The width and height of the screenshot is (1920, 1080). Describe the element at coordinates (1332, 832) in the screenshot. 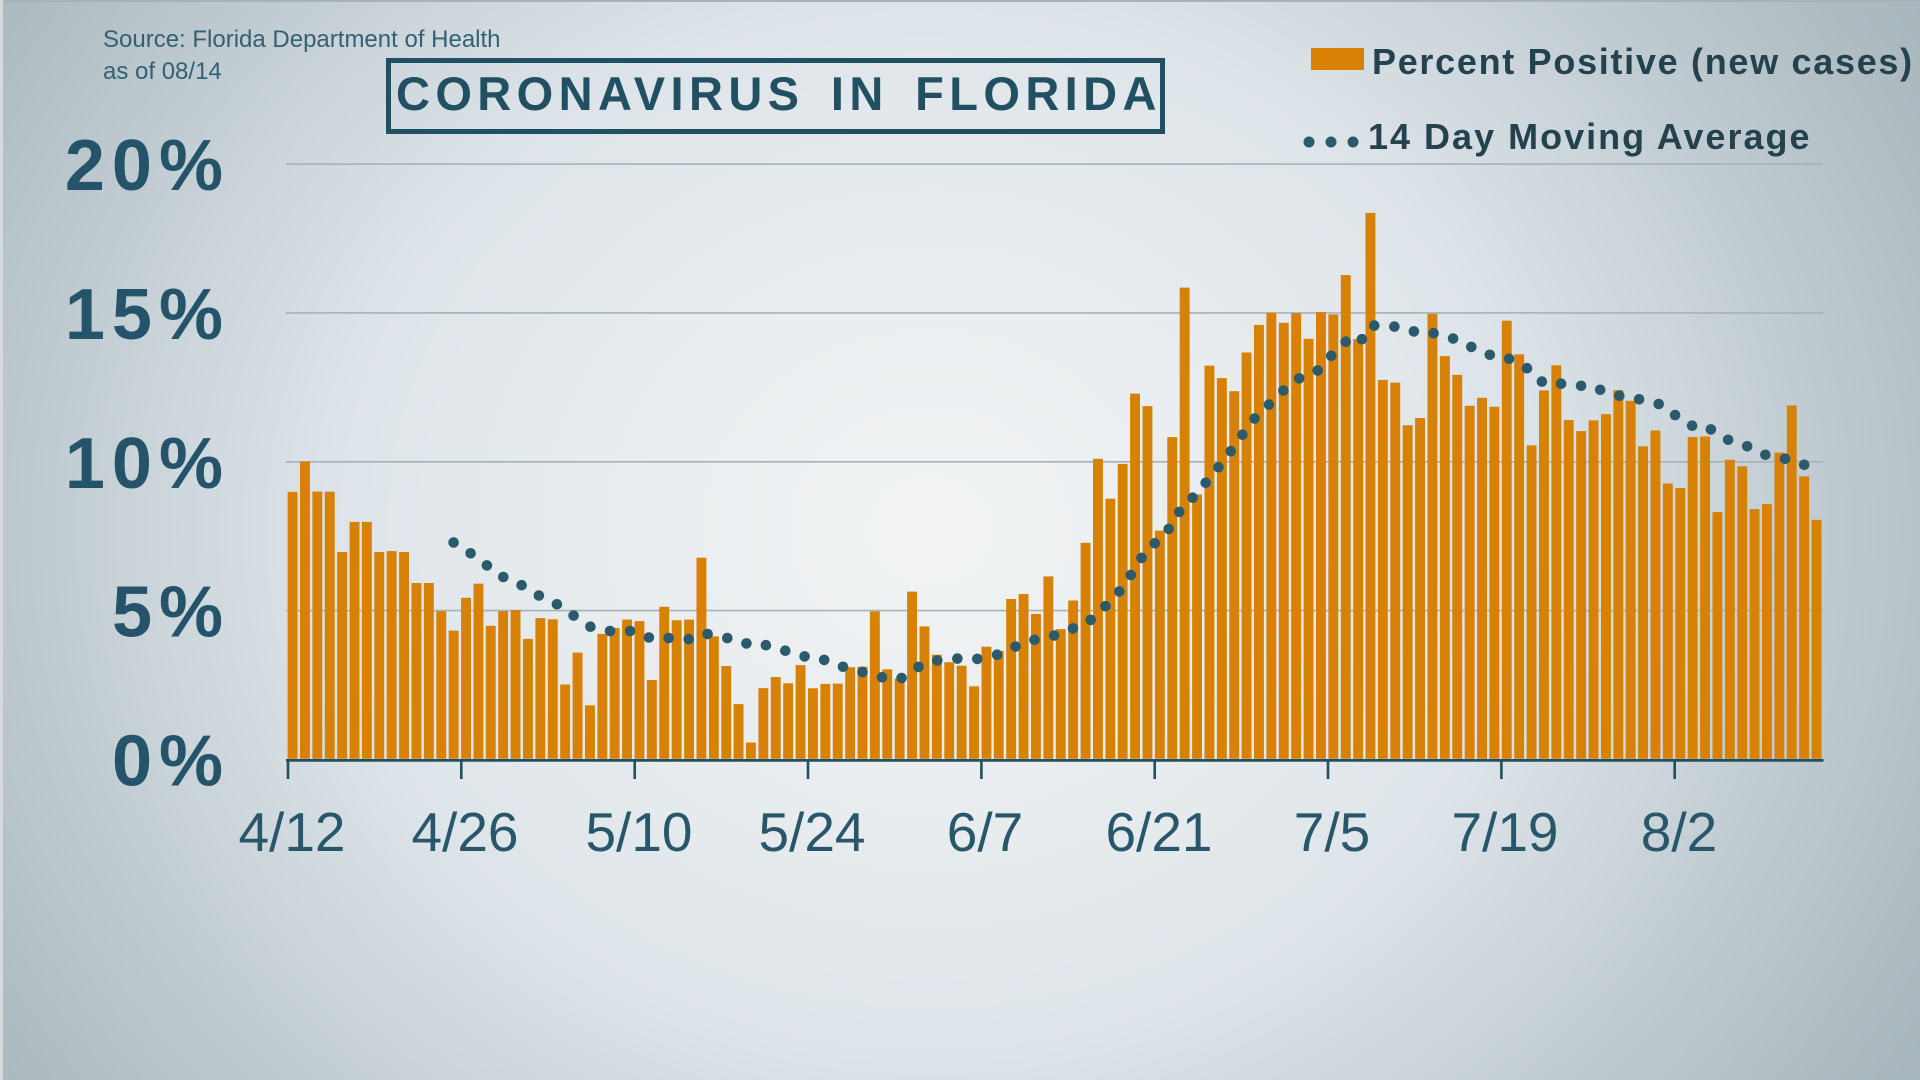

I see `svg-text: 7/5` at that location.